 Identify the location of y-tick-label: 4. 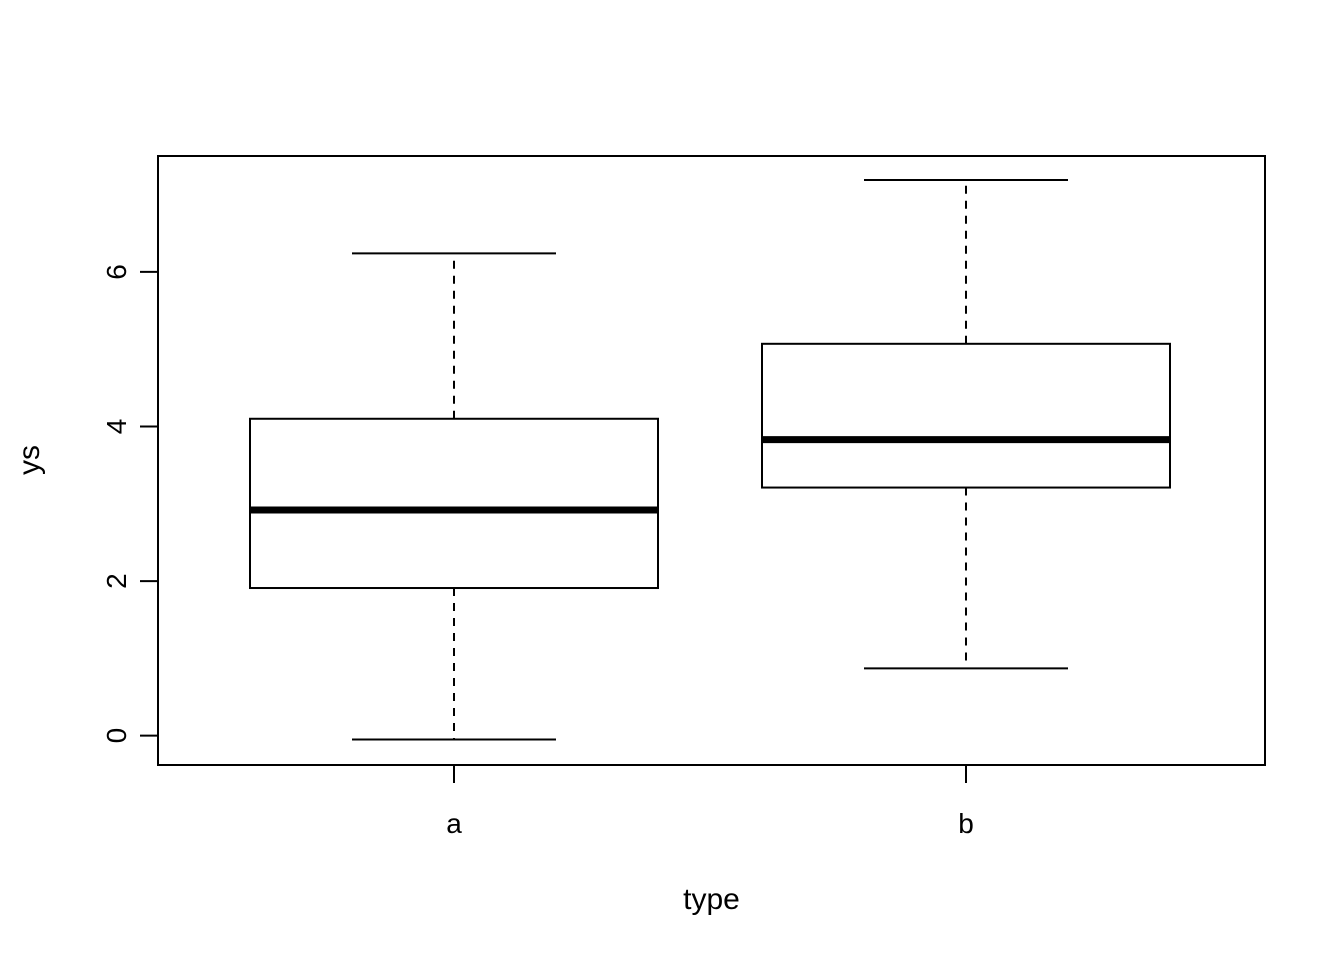
(116, 427).